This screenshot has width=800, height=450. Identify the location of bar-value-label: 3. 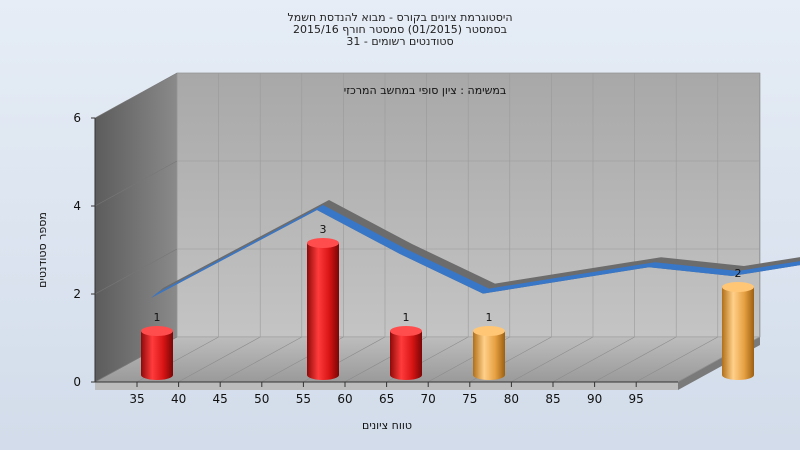
(323, 229).